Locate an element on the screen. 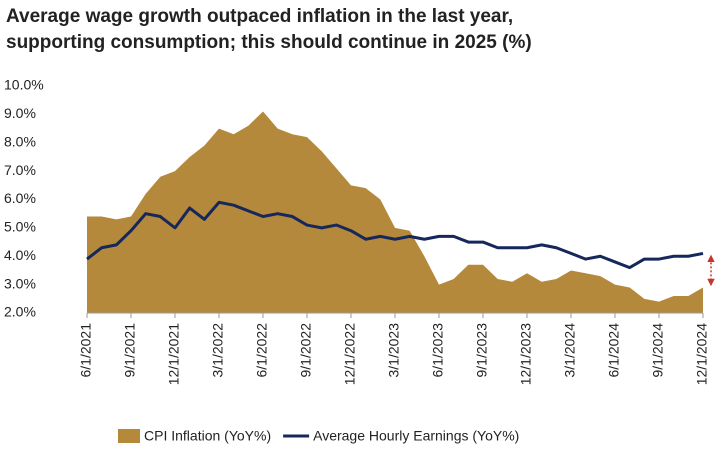 This screenshot has height=456, width=718. y-tick-label: 2.0% is located at coordinates (20, 312).